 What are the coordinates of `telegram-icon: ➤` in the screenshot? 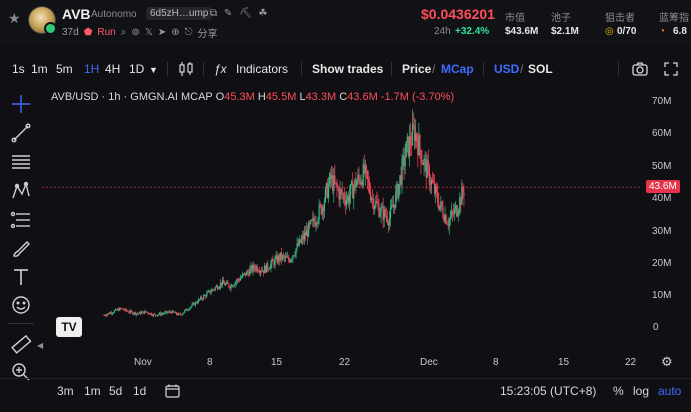 It's located at (162, 32).